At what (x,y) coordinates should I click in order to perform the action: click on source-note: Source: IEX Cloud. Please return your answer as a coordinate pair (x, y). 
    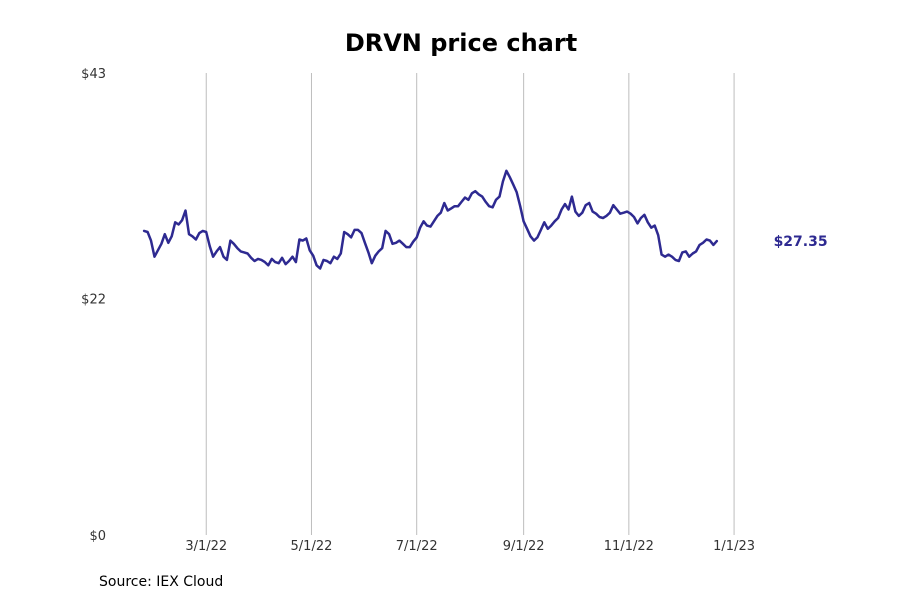
    Looking at the image, I should click on (161, 582).